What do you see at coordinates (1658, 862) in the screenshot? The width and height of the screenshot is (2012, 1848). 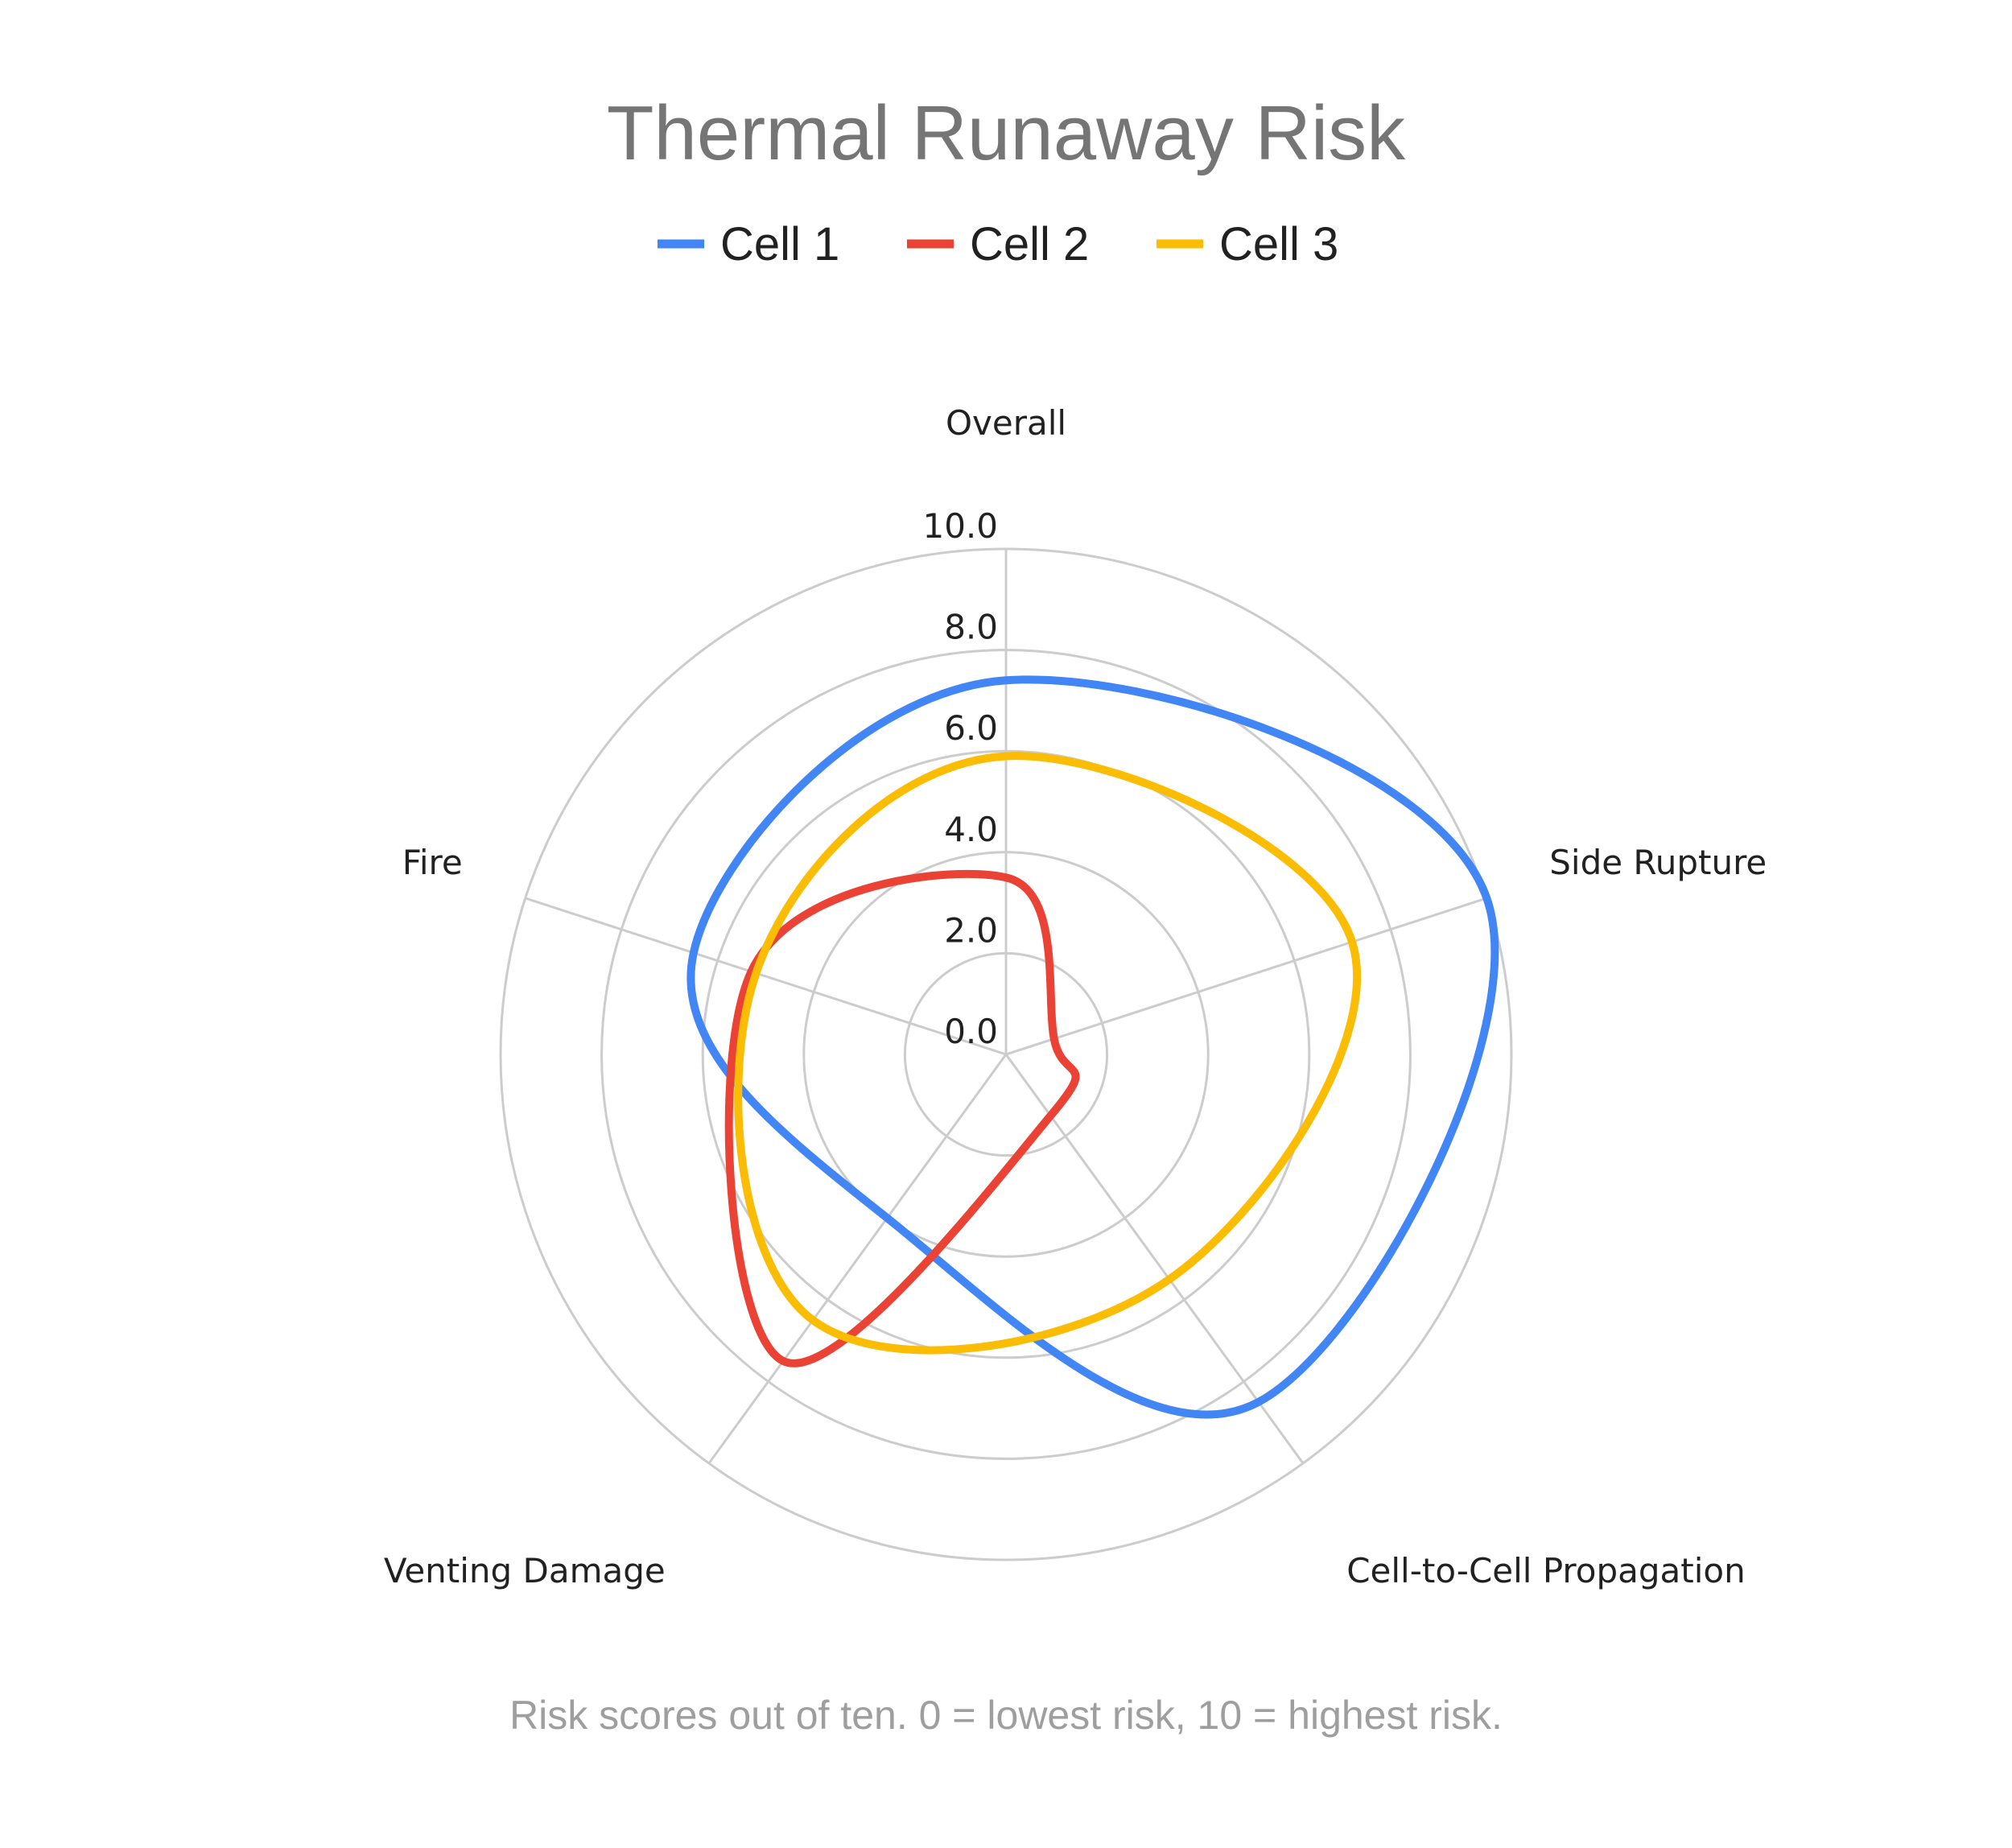 I see `category-label-1: Side Rupture` at bounding box center [1658, 862].